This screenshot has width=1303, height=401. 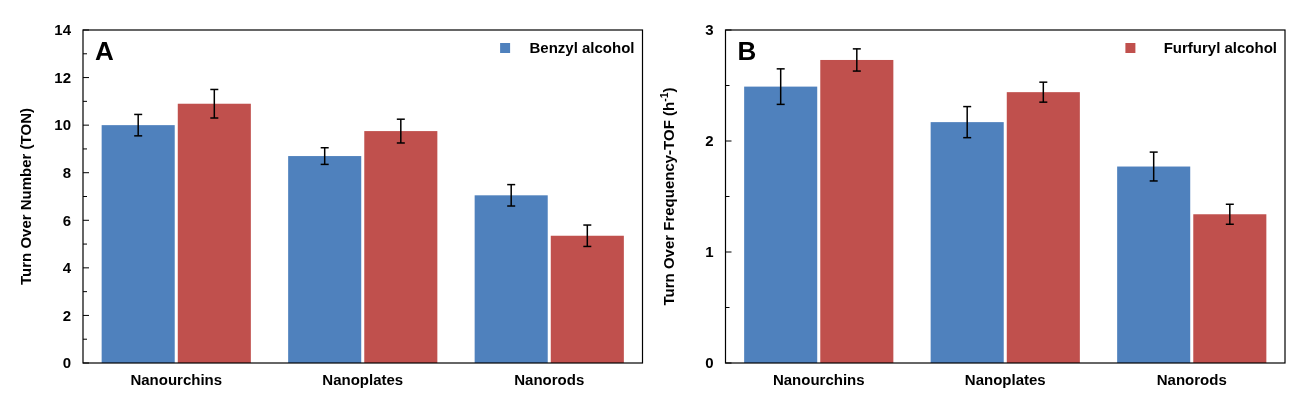 I want to click on y-tick-label: 1, so click(x=709, y=252).